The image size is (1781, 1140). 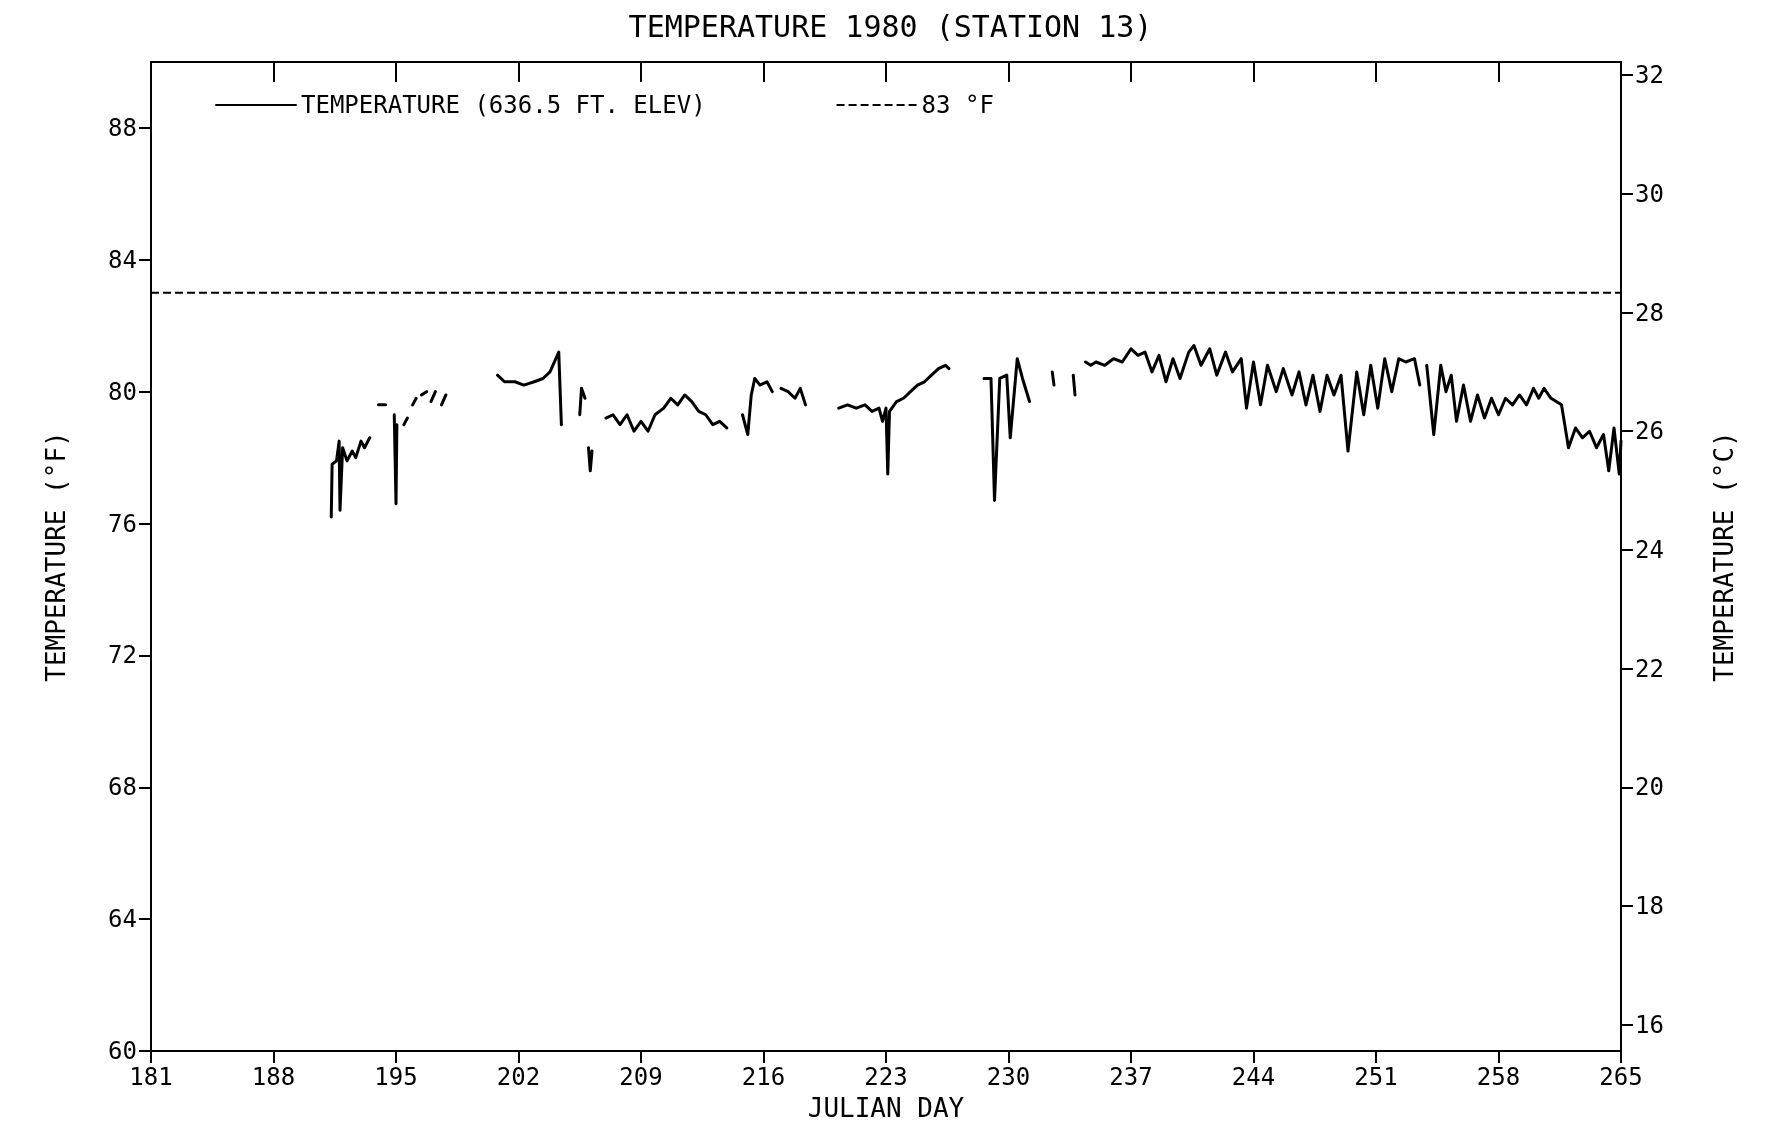 What do you see at coordinates (1621, 1077) in the screenshot?
I see `x-tick-label: 265` at bounding box center [1621, 1077].